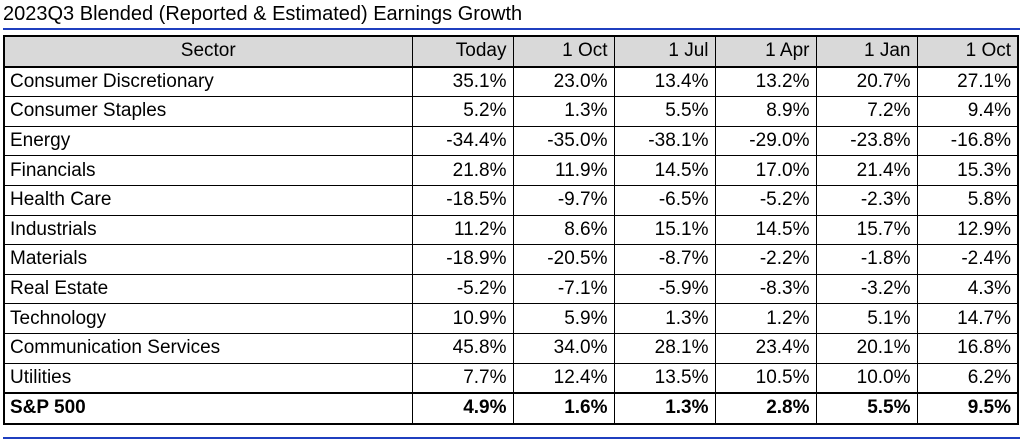 The width and height of the screenshot is (1023, 443). What do you see at coordinates (765, 318) in the screenshot?
I see `growth-value: 1.2%` at bounding box center [765, 318].